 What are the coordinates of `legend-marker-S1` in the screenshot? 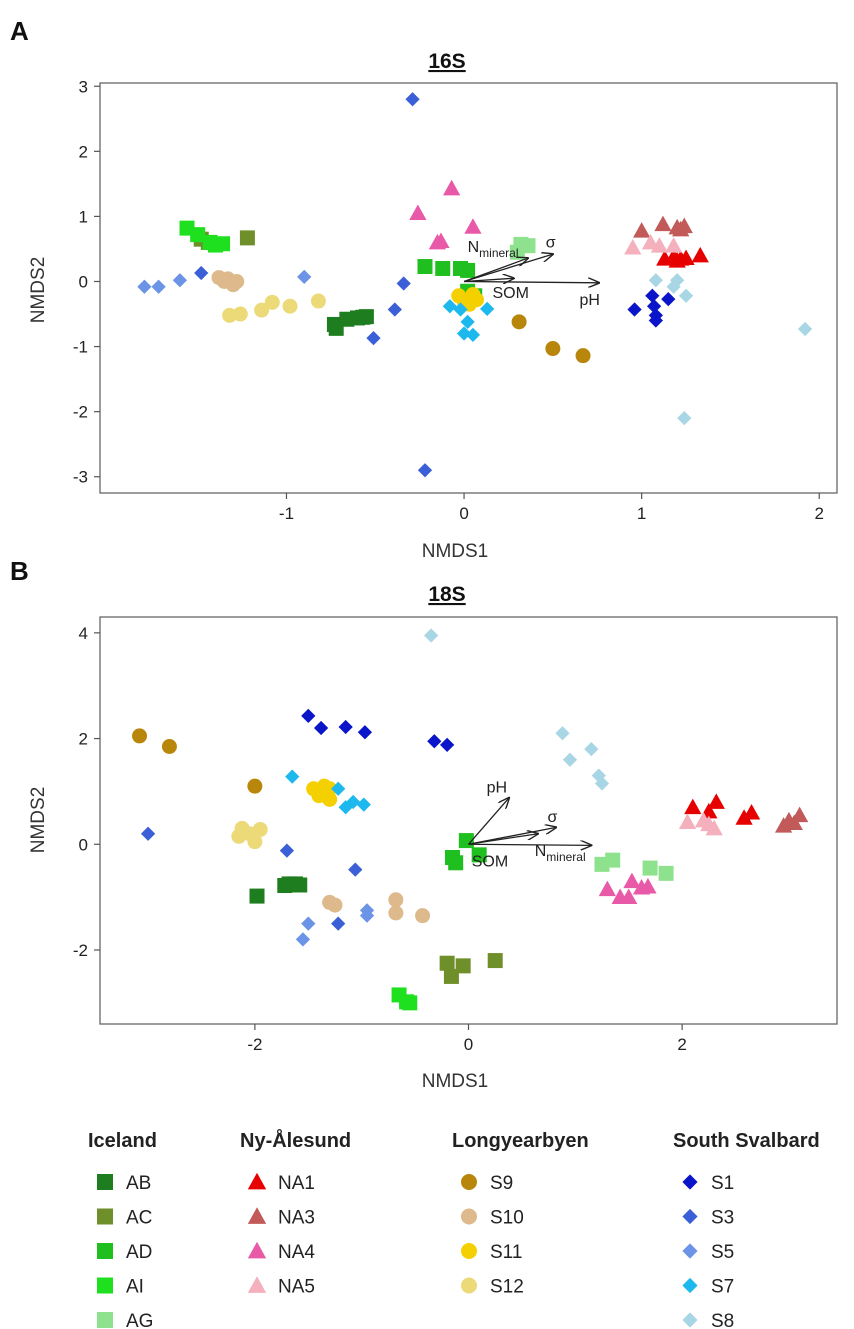 It's located at (690, 1182).